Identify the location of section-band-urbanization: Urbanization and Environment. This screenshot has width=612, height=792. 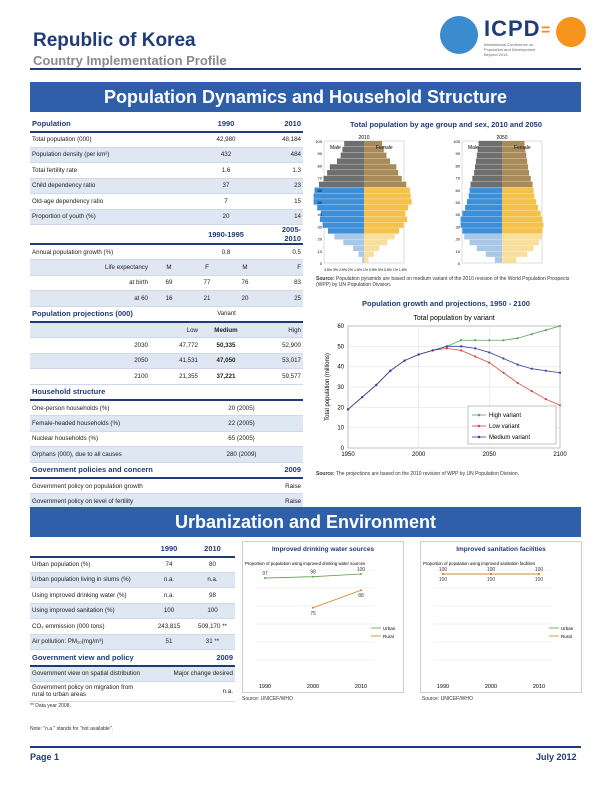
(305, 522).